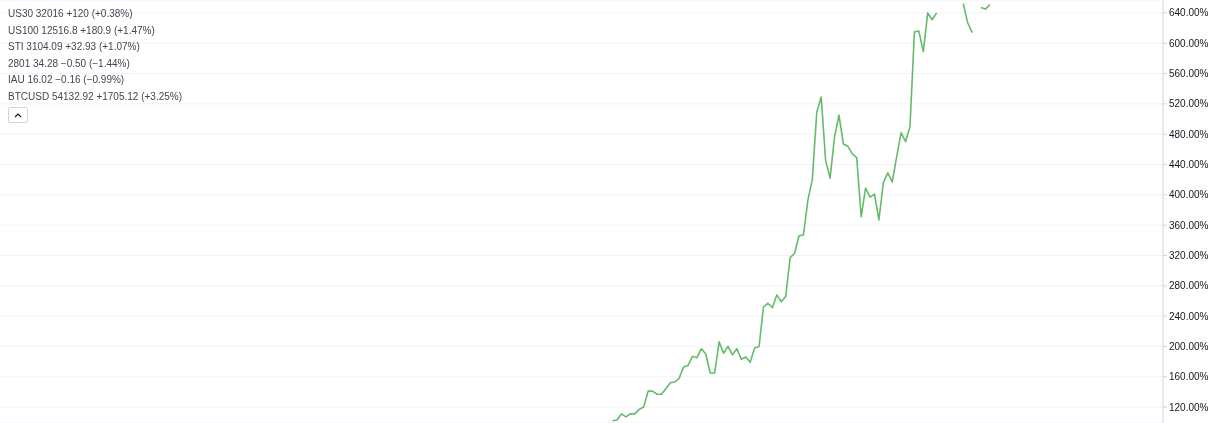 The height and width of the screenshot is (423, 1210). I want to click on y-tick-label: 640.00%, so click(1189, 13).